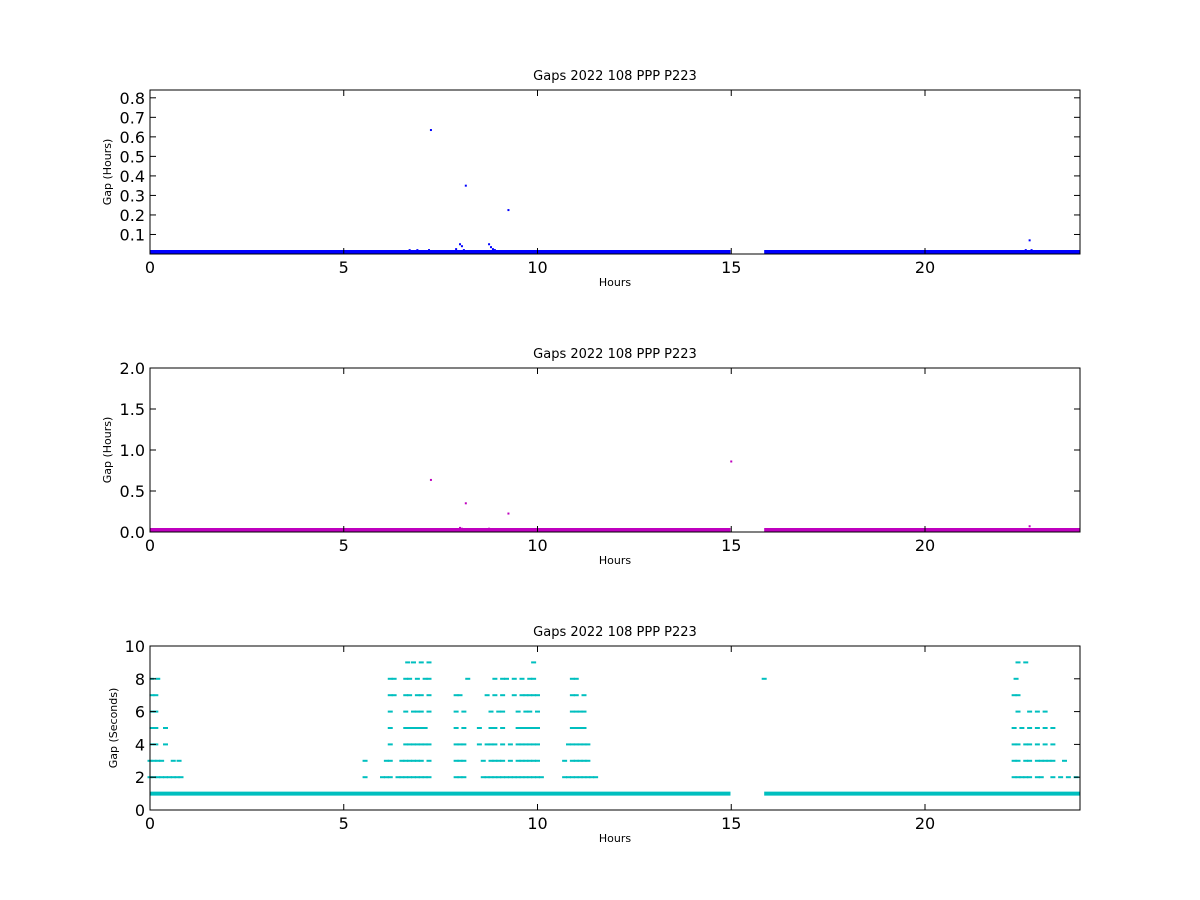 This screenshot has height=900, width=1200. Describe the element at coordinates (132, 409) in the screenshot. I see `subplot-2-ytick-label: 1.5` at that location.